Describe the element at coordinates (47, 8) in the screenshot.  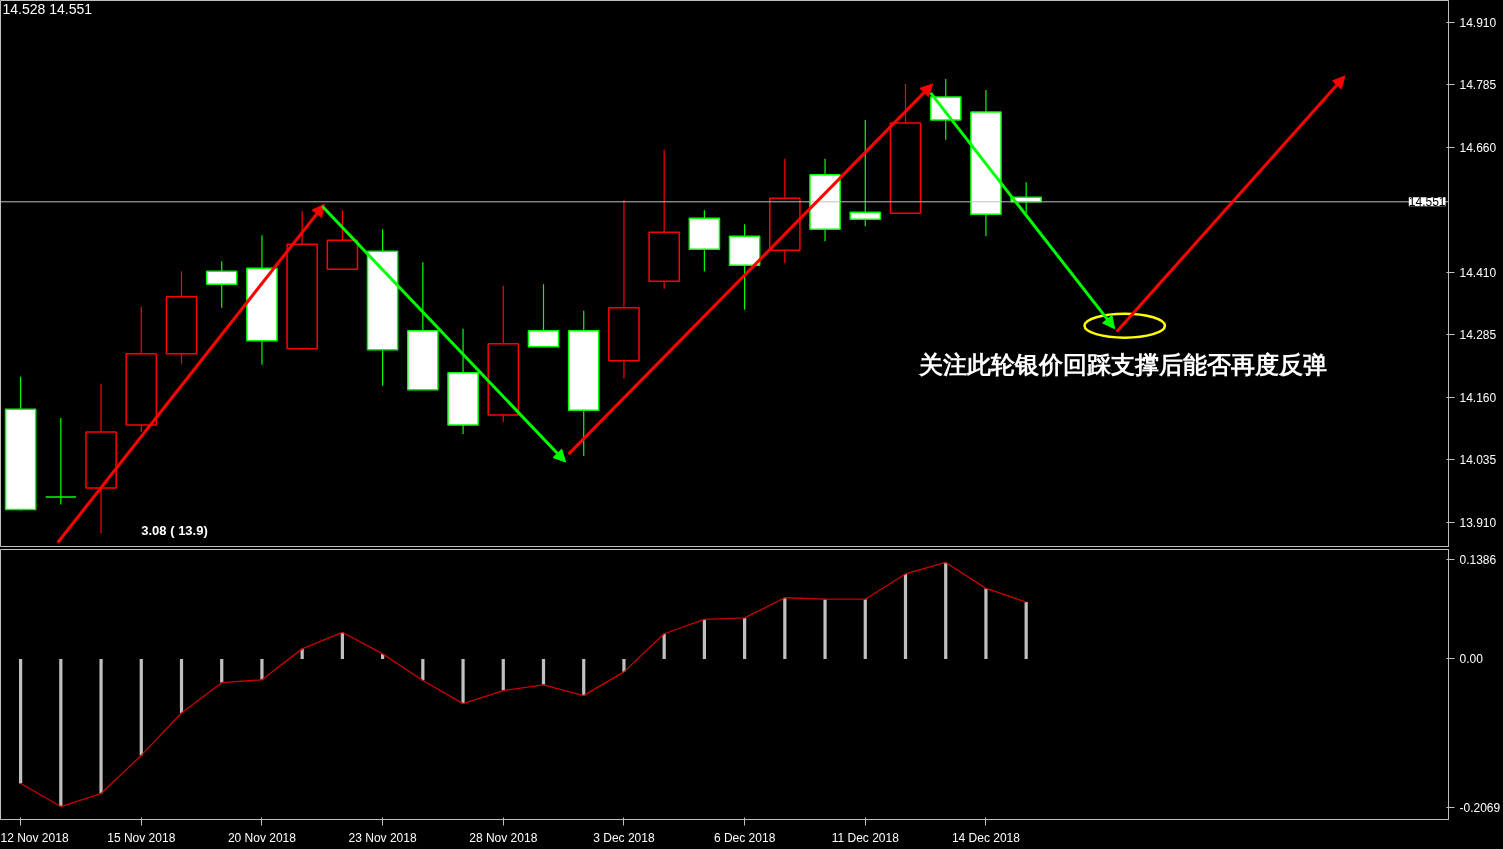
I see `annotation: 14.528 14.551` at that location.